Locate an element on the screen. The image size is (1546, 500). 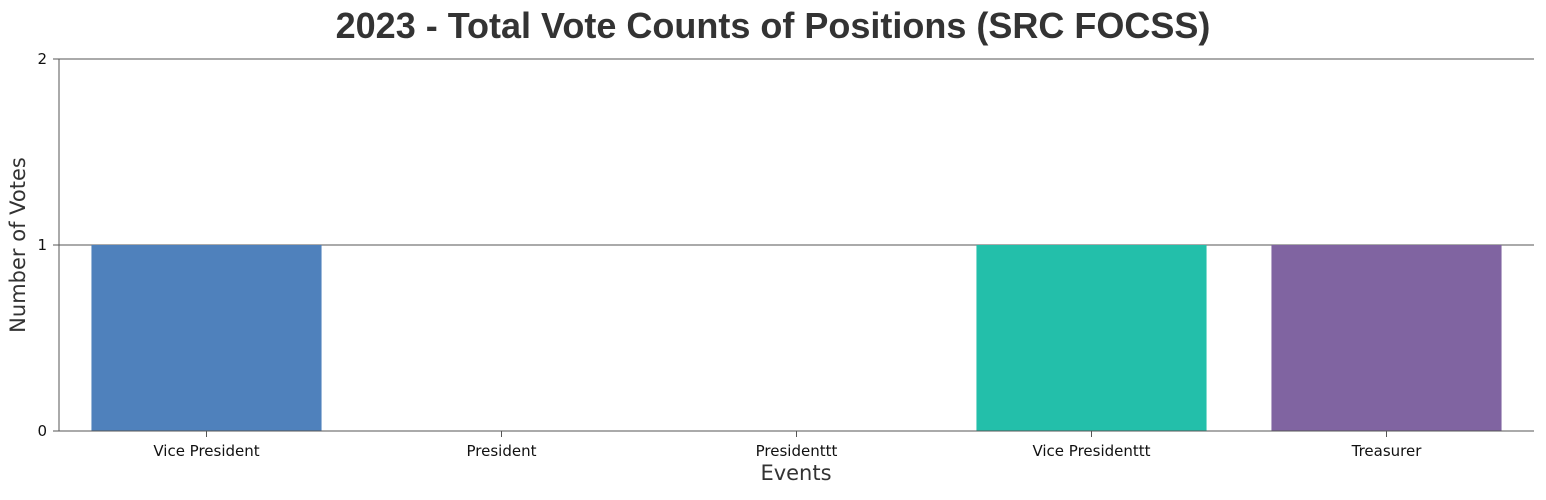
x-tick-label: Vice Presidenttt is located at coordinates (1091, 451).